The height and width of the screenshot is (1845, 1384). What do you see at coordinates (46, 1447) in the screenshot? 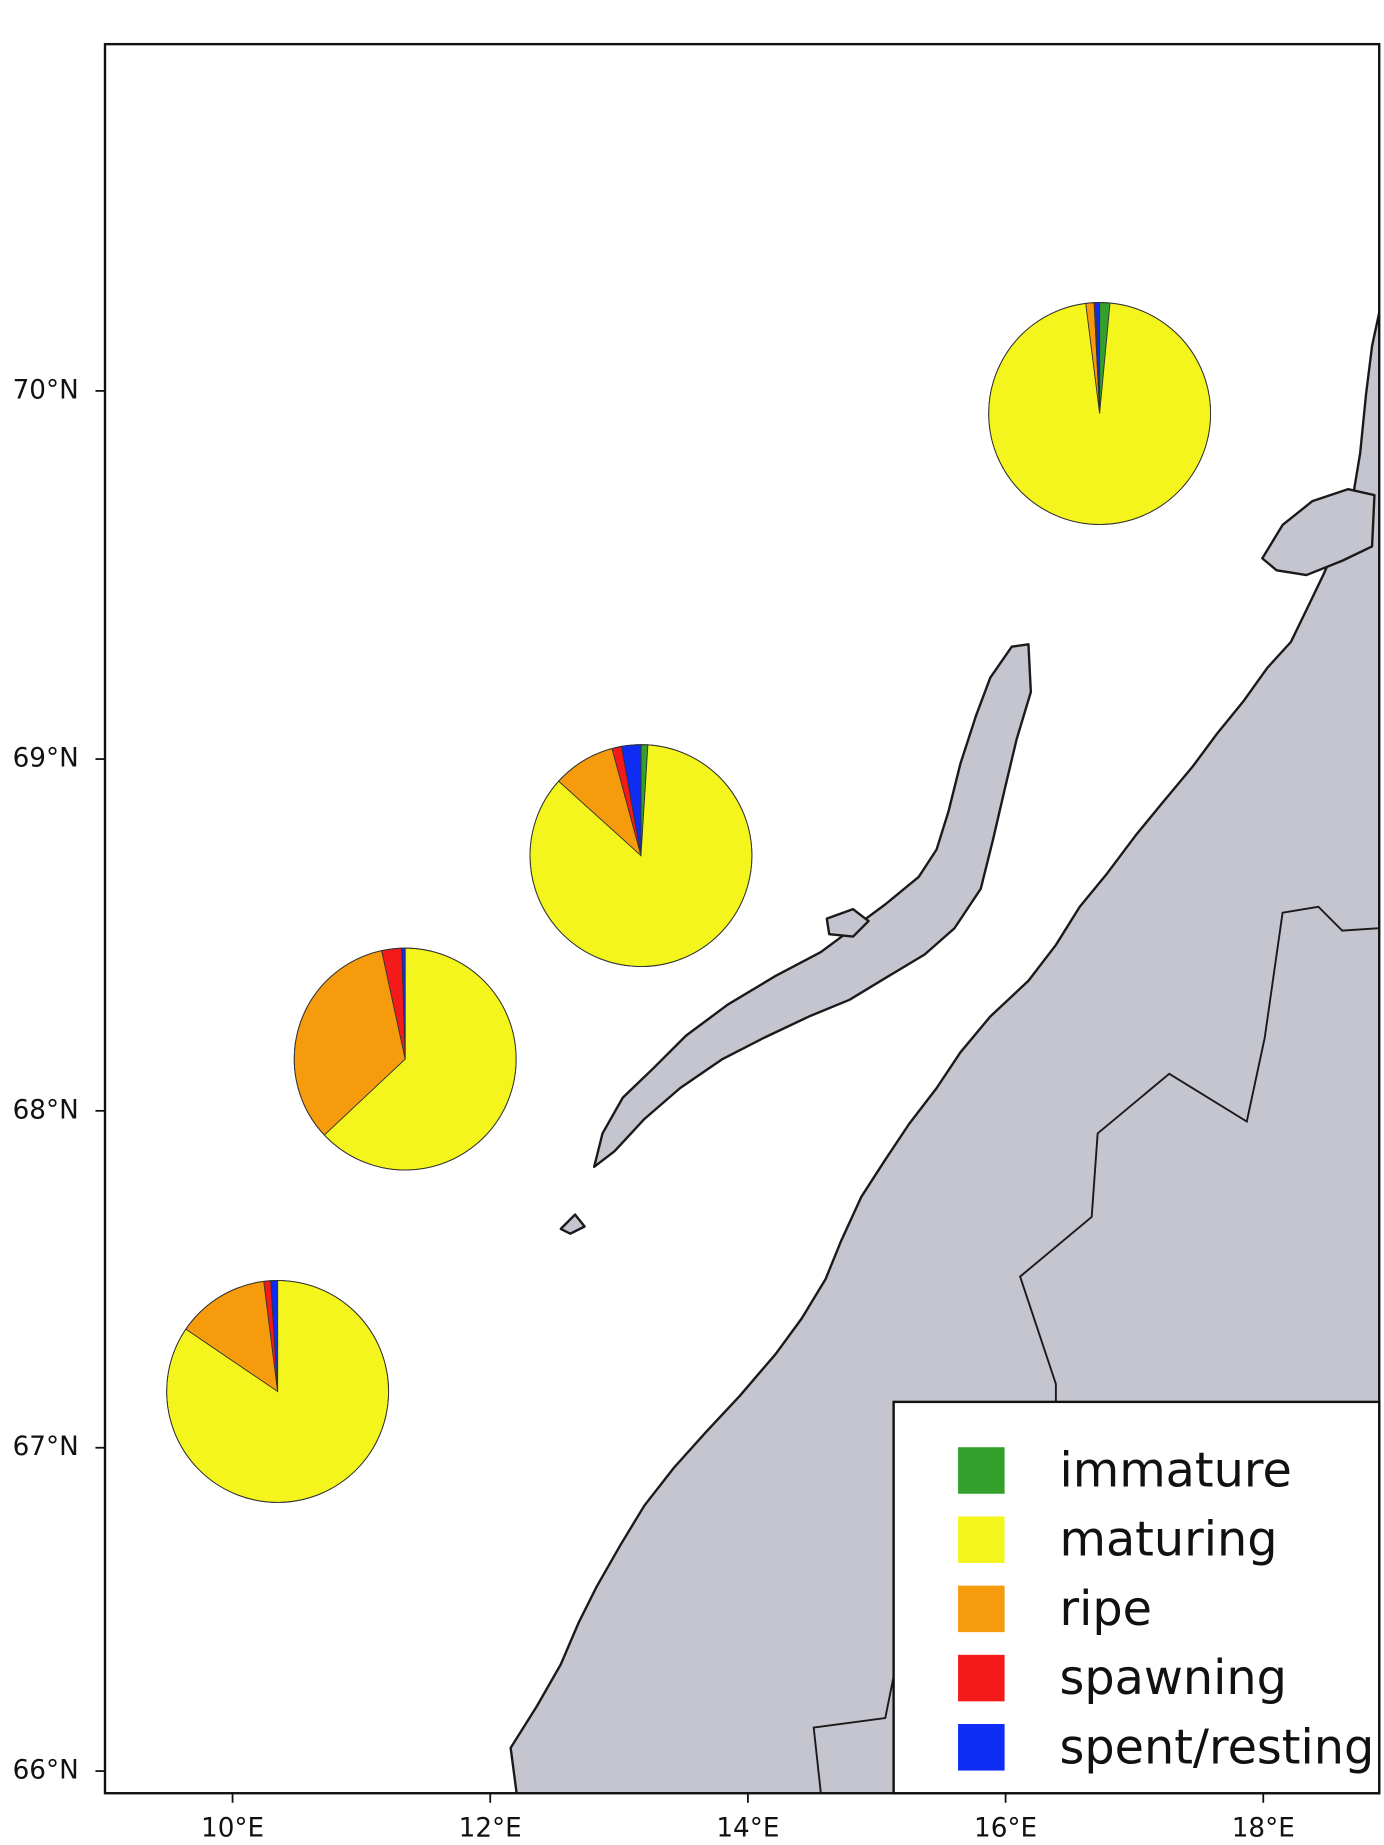
I see `y-tick-label: 67°N` at bounding box center [46, 1447].